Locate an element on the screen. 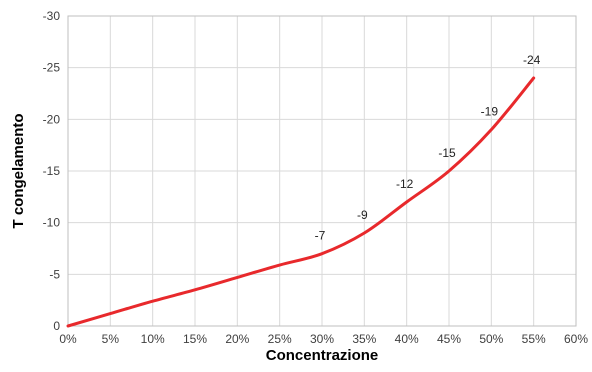 The image size is (592, 372). x-tick-label: 0% is located at coordinates (68, 339).